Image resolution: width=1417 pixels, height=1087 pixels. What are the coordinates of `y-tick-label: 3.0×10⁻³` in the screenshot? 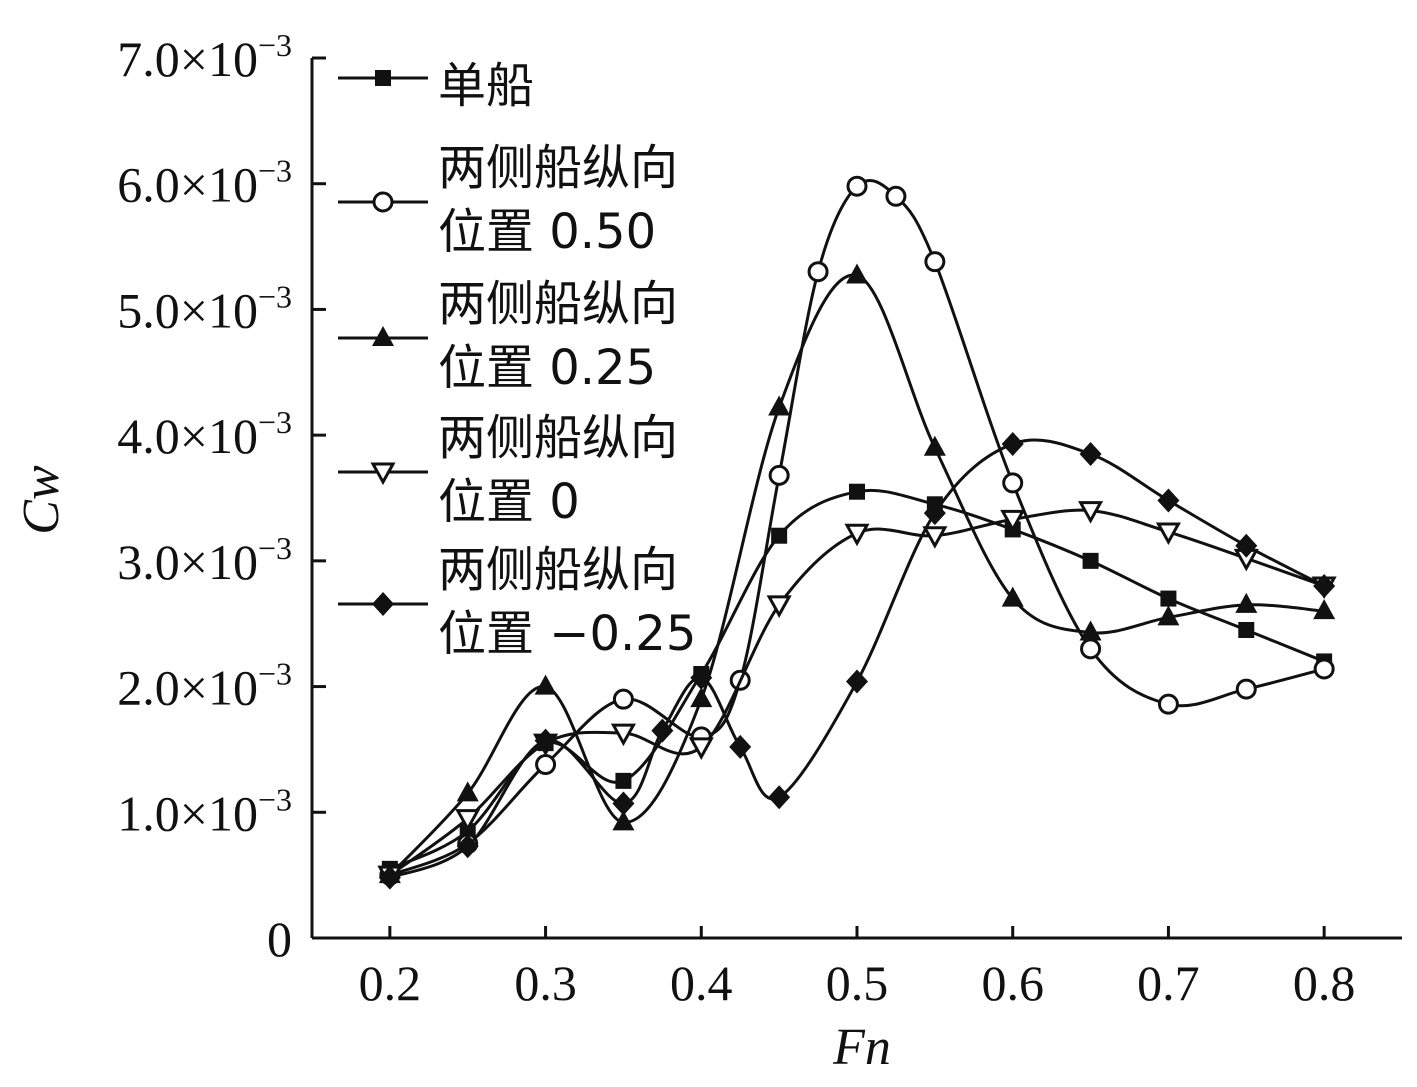 It's located at (204, 560).